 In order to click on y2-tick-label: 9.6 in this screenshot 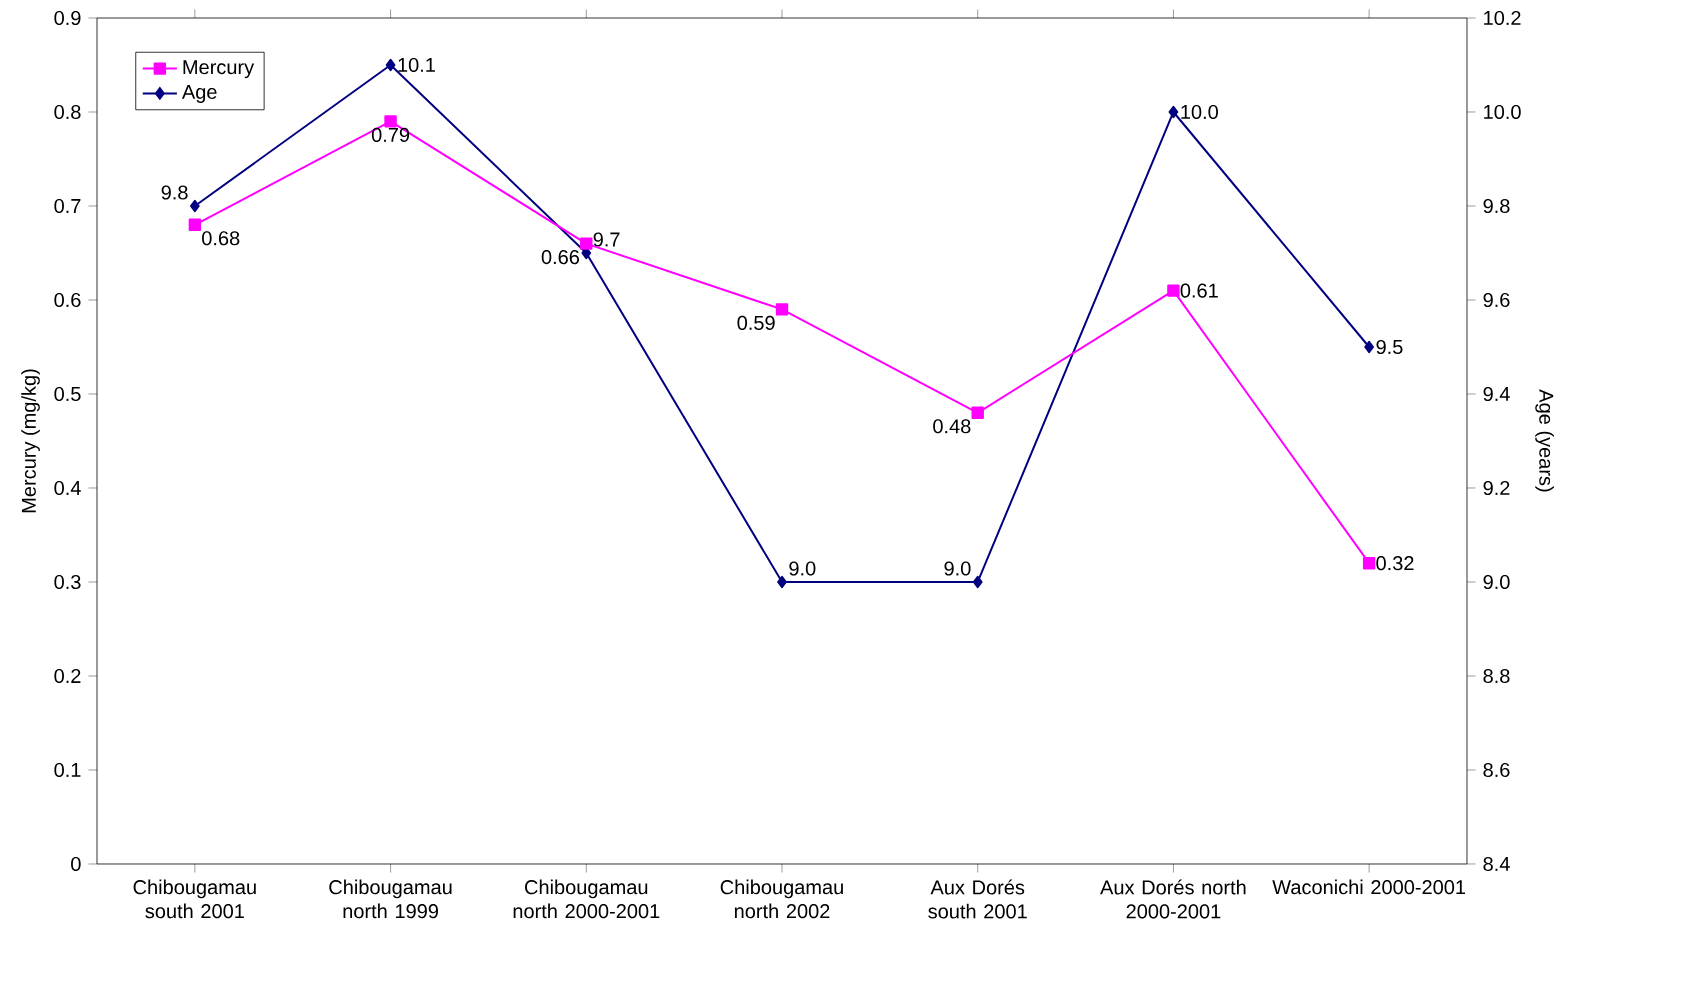, I will do `click(1496, 300)`.